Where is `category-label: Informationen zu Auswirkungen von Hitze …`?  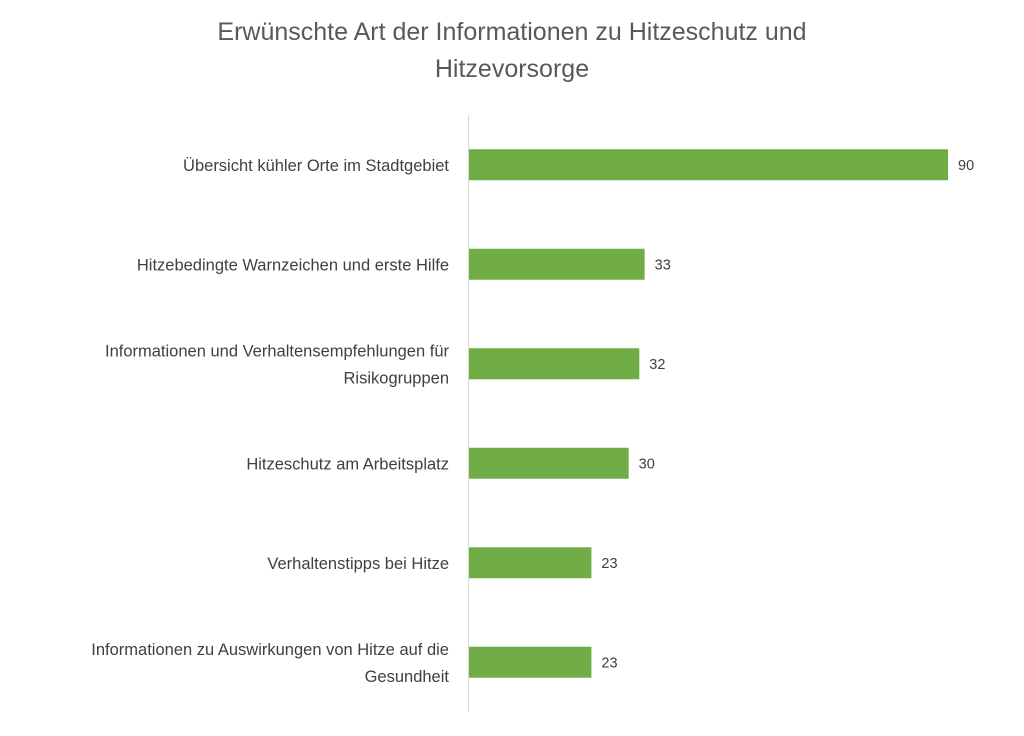
category-label: Informationen zu Auswirkungen von Hitze … is located at coordinates (270, 663).